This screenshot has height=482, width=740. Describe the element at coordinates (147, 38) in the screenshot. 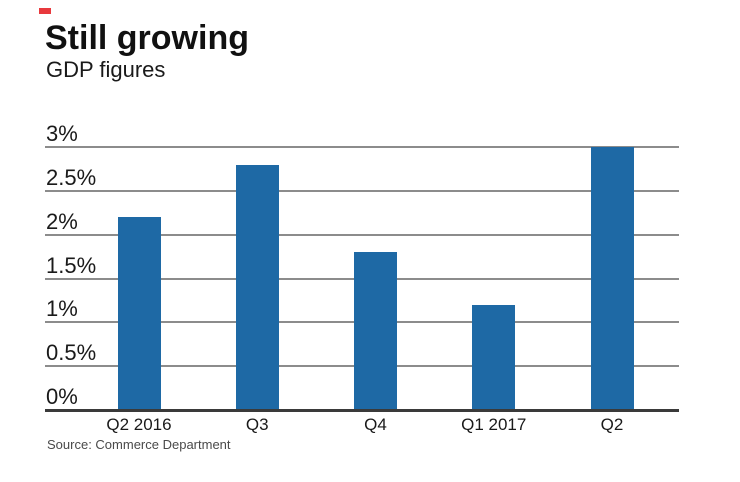

I see `chart-title: Still growing` at that location.